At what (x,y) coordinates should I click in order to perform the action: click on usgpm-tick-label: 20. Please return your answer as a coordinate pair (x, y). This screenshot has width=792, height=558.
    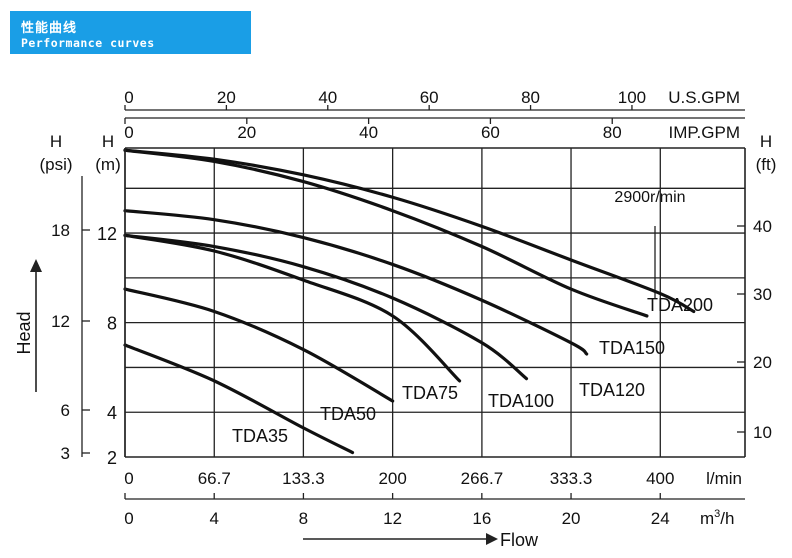
    Looking at the image, I should click on (226, 97).